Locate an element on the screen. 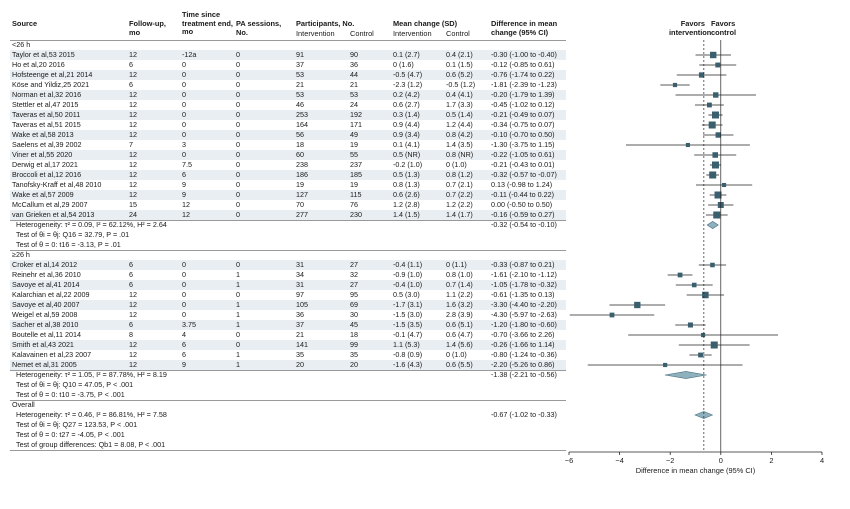  cell-mc_ctl: 0.6 (4.7) is located at coordinates (459, 334).